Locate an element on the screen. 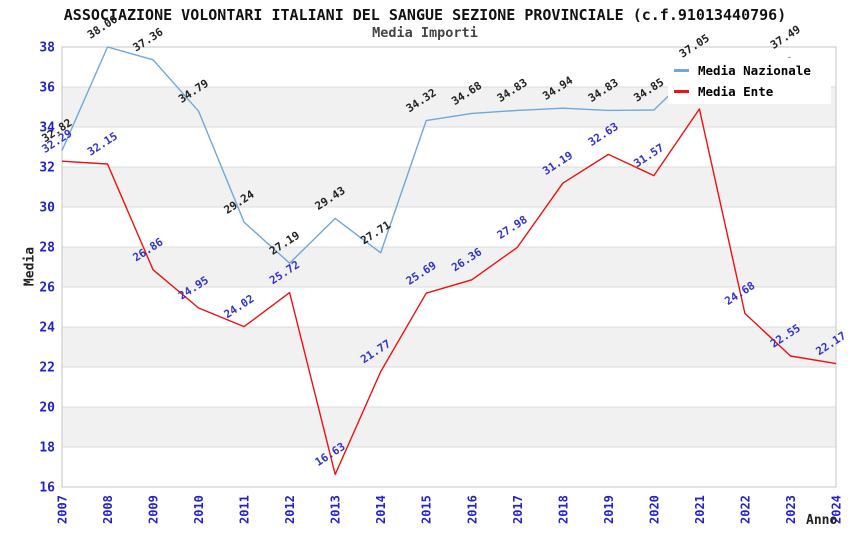  x-tick-label: 2024 is located at coordinates (837, 509).